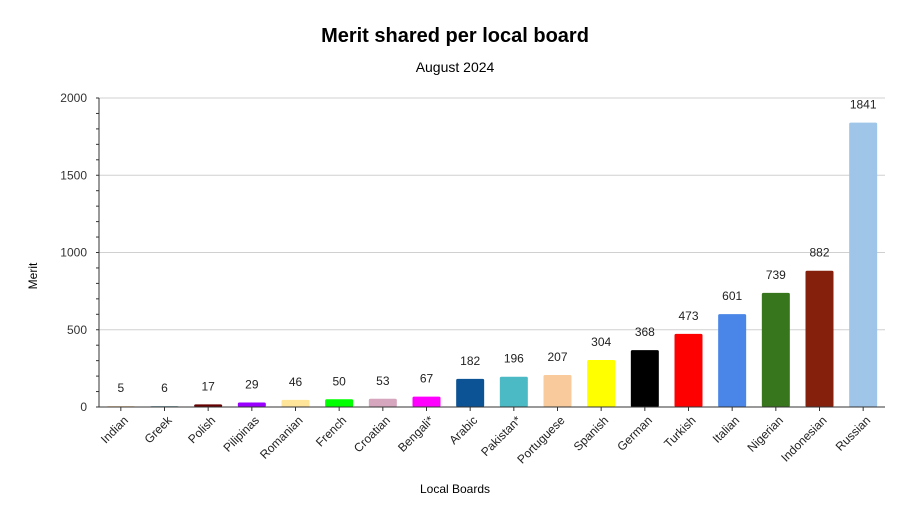 This screenshot has width=910, height=522. I want to click on x-tick-label: Arabic, so click(463, 430).